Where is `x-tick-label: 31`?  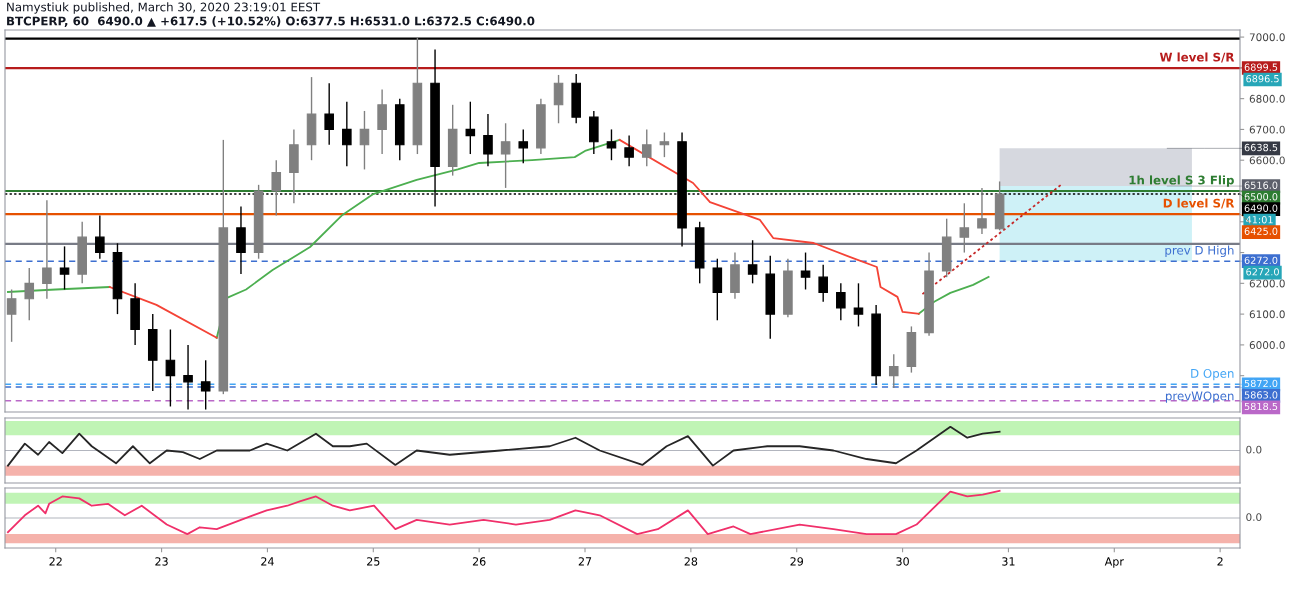 x-tick-label: 31 is located at coordinates (1008, 561).